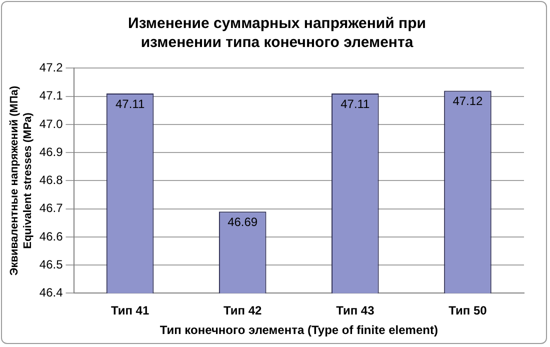  I want to click on x-tick-label: Тип 42, so click(243, 311).